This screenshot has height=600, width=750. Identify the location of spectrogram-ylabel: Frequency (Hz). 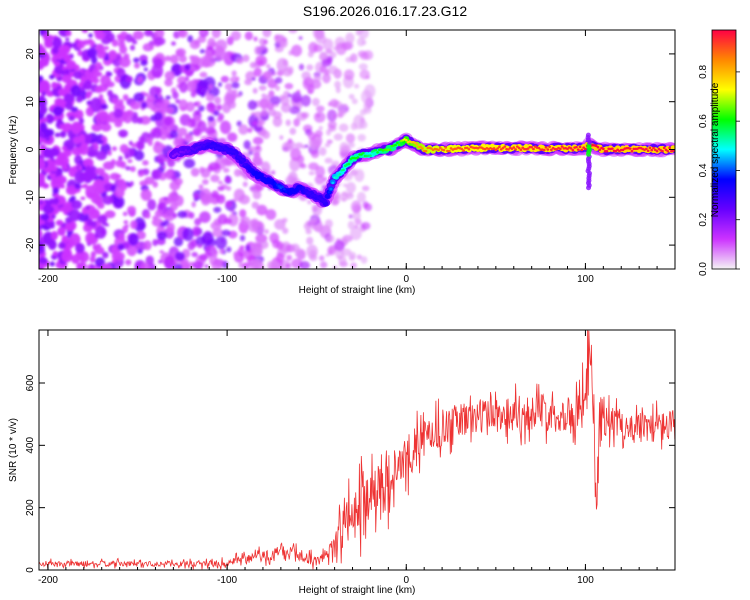
(13, 150).